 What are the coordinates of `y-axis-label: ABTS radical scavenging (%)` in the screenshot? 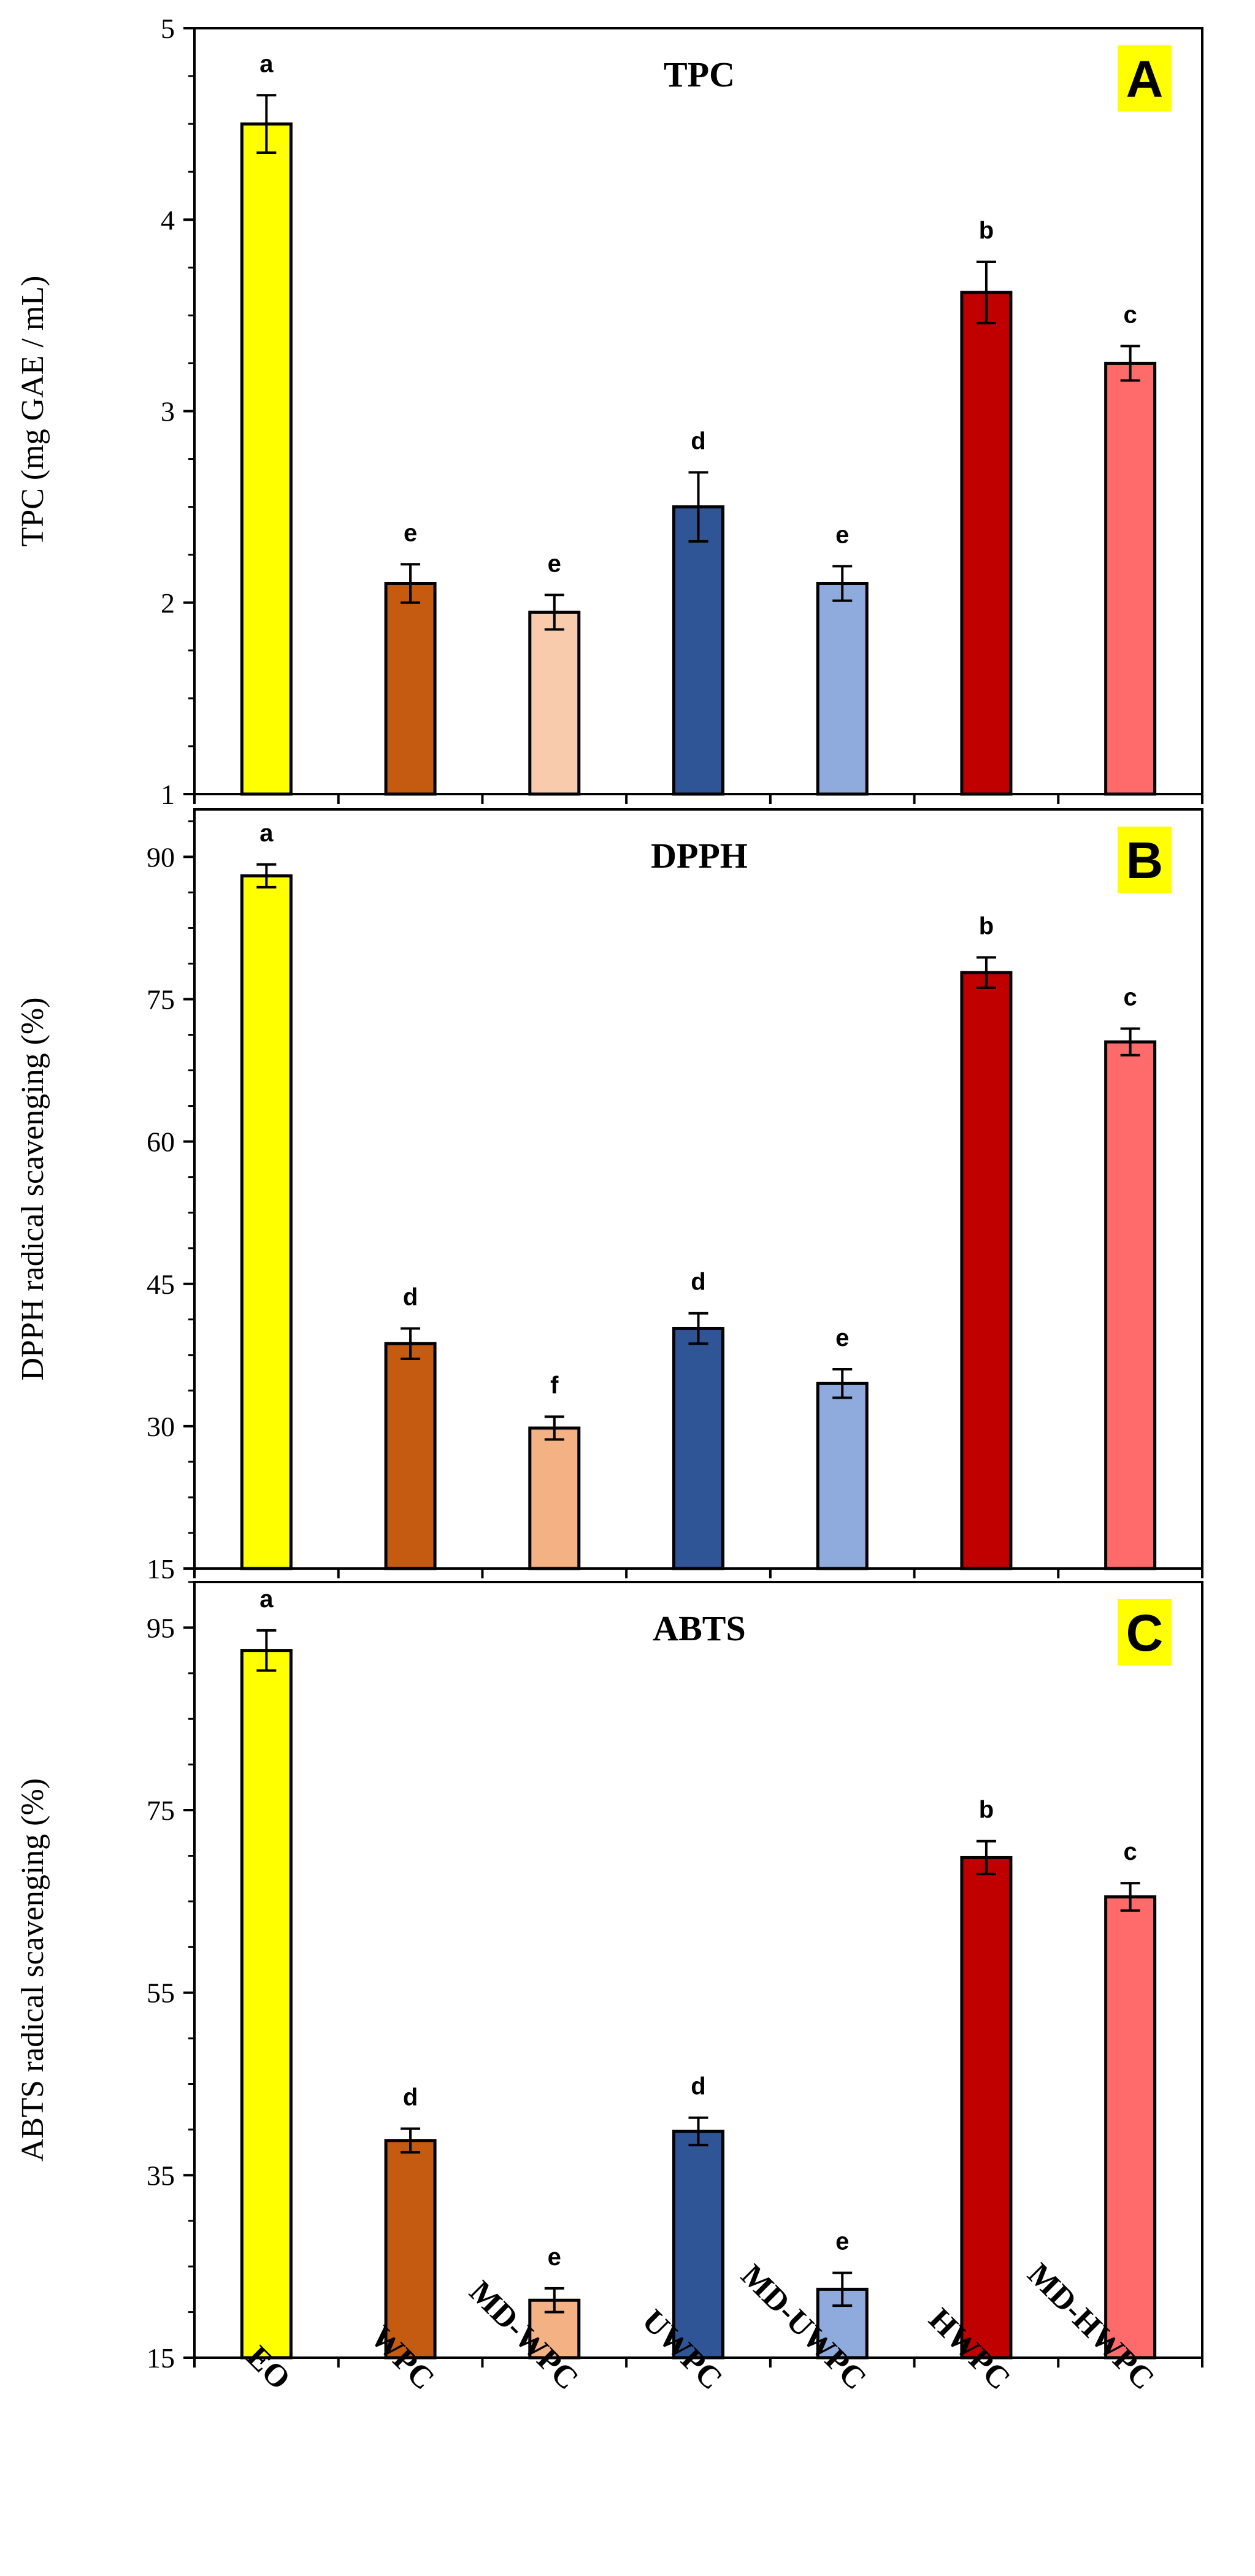 It's located at (32, 1969).